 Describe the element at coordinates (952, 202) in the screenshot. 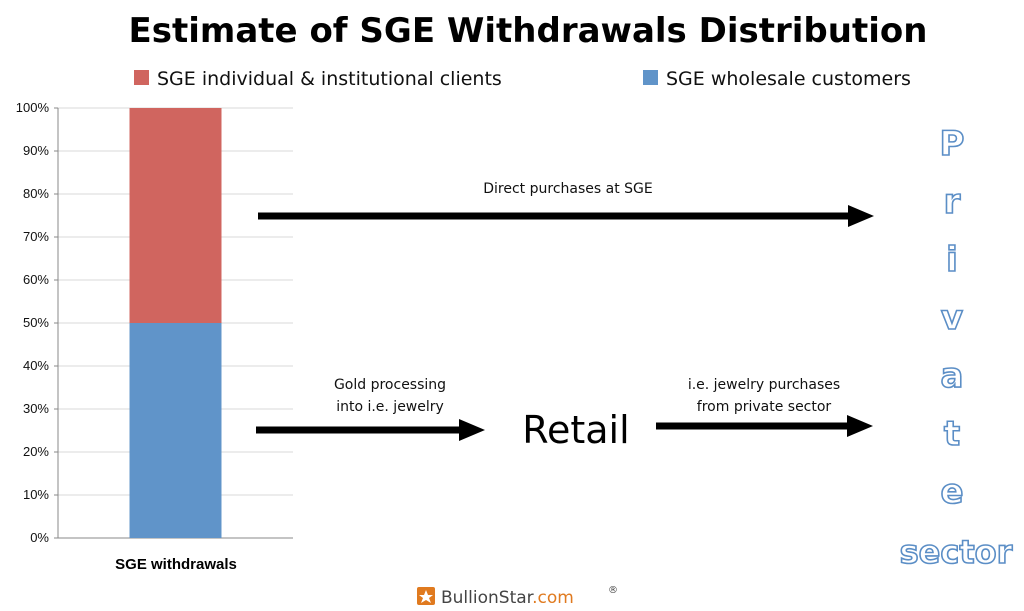

I see `private-letter-2: r` at that location.